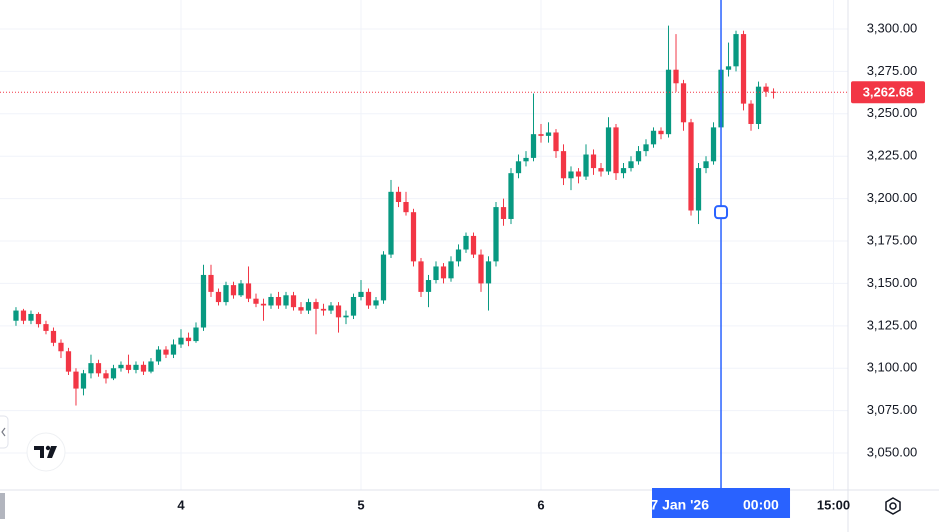 This screenshot has height=532, width=939. What do you see at coordinates (181, 504) in the screenshot?
I see `x-tick-label: 4` at bounding box center [181, 504].